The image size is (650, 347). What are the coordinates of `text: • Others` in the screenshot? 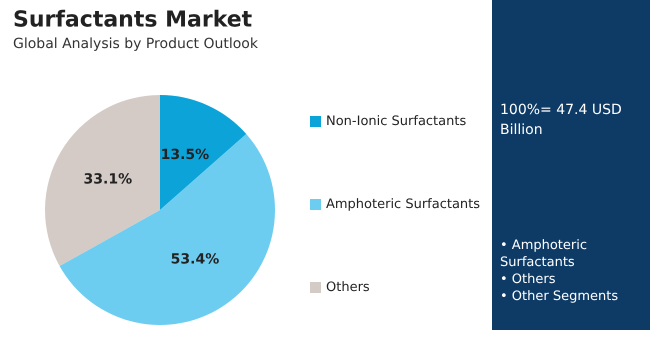 It's located at (528, 279).